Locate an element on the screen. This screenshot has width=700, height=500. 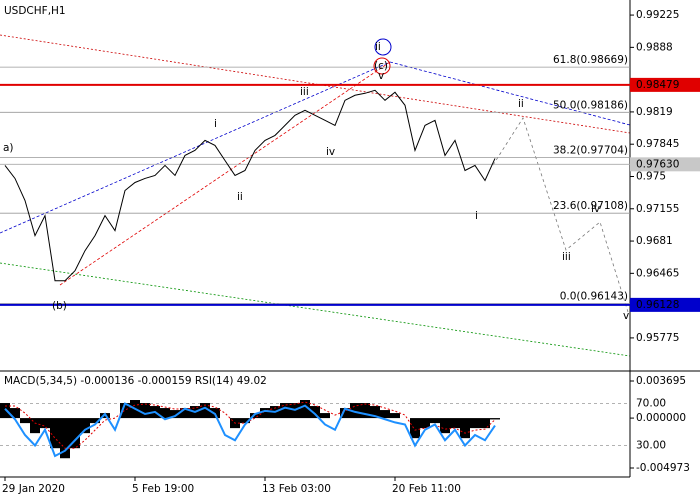
fib-label: 23.6(0.97108) is located at coordinates (590, 206).